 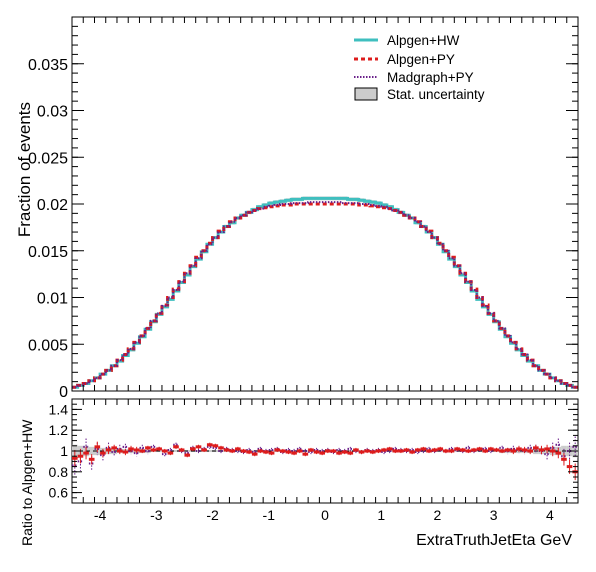 I want to click on x-tick-label: -3, so click(x=156, y=515).